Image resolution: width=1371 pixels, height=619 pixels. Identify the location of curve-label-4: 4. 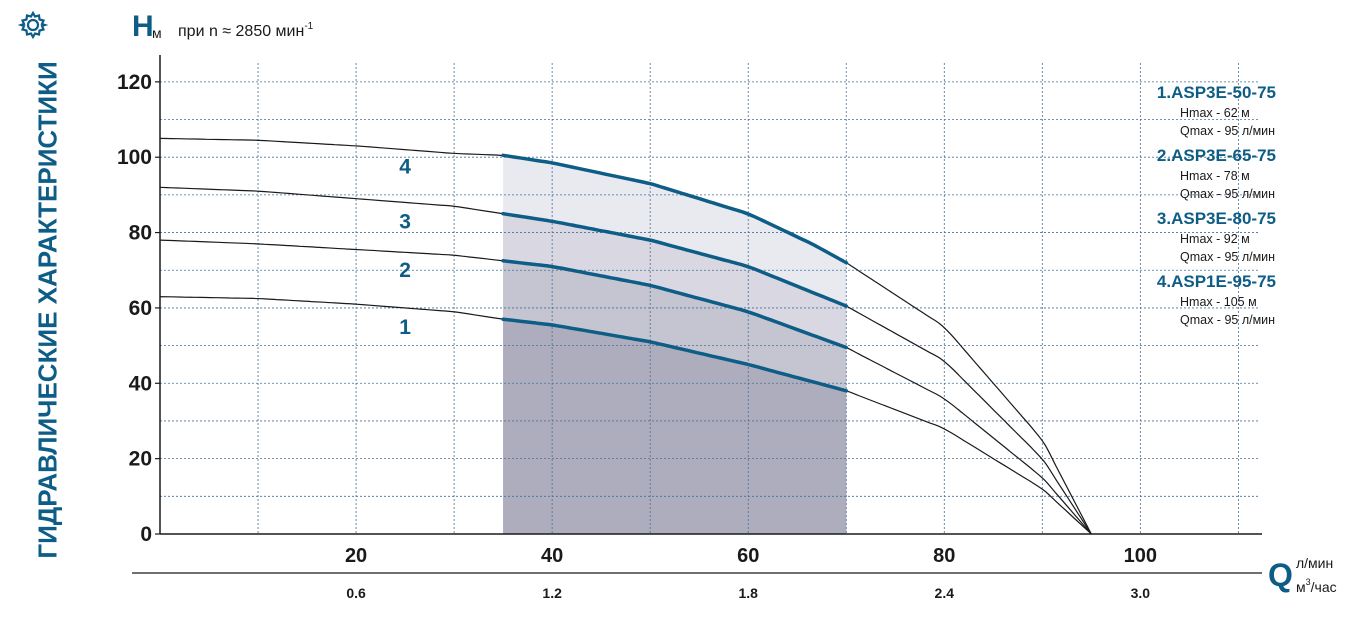
(405, 167).